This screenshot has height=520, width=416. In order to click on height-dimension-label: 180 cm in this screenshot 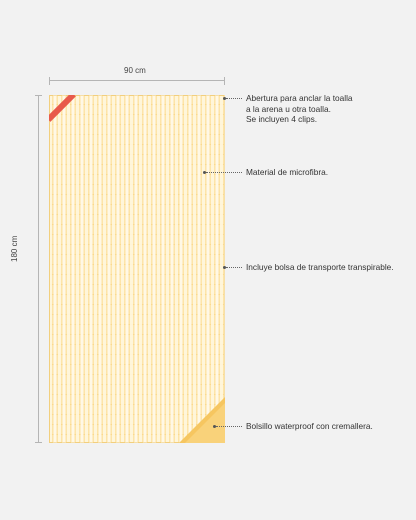, I will do `click(14, 248)`.